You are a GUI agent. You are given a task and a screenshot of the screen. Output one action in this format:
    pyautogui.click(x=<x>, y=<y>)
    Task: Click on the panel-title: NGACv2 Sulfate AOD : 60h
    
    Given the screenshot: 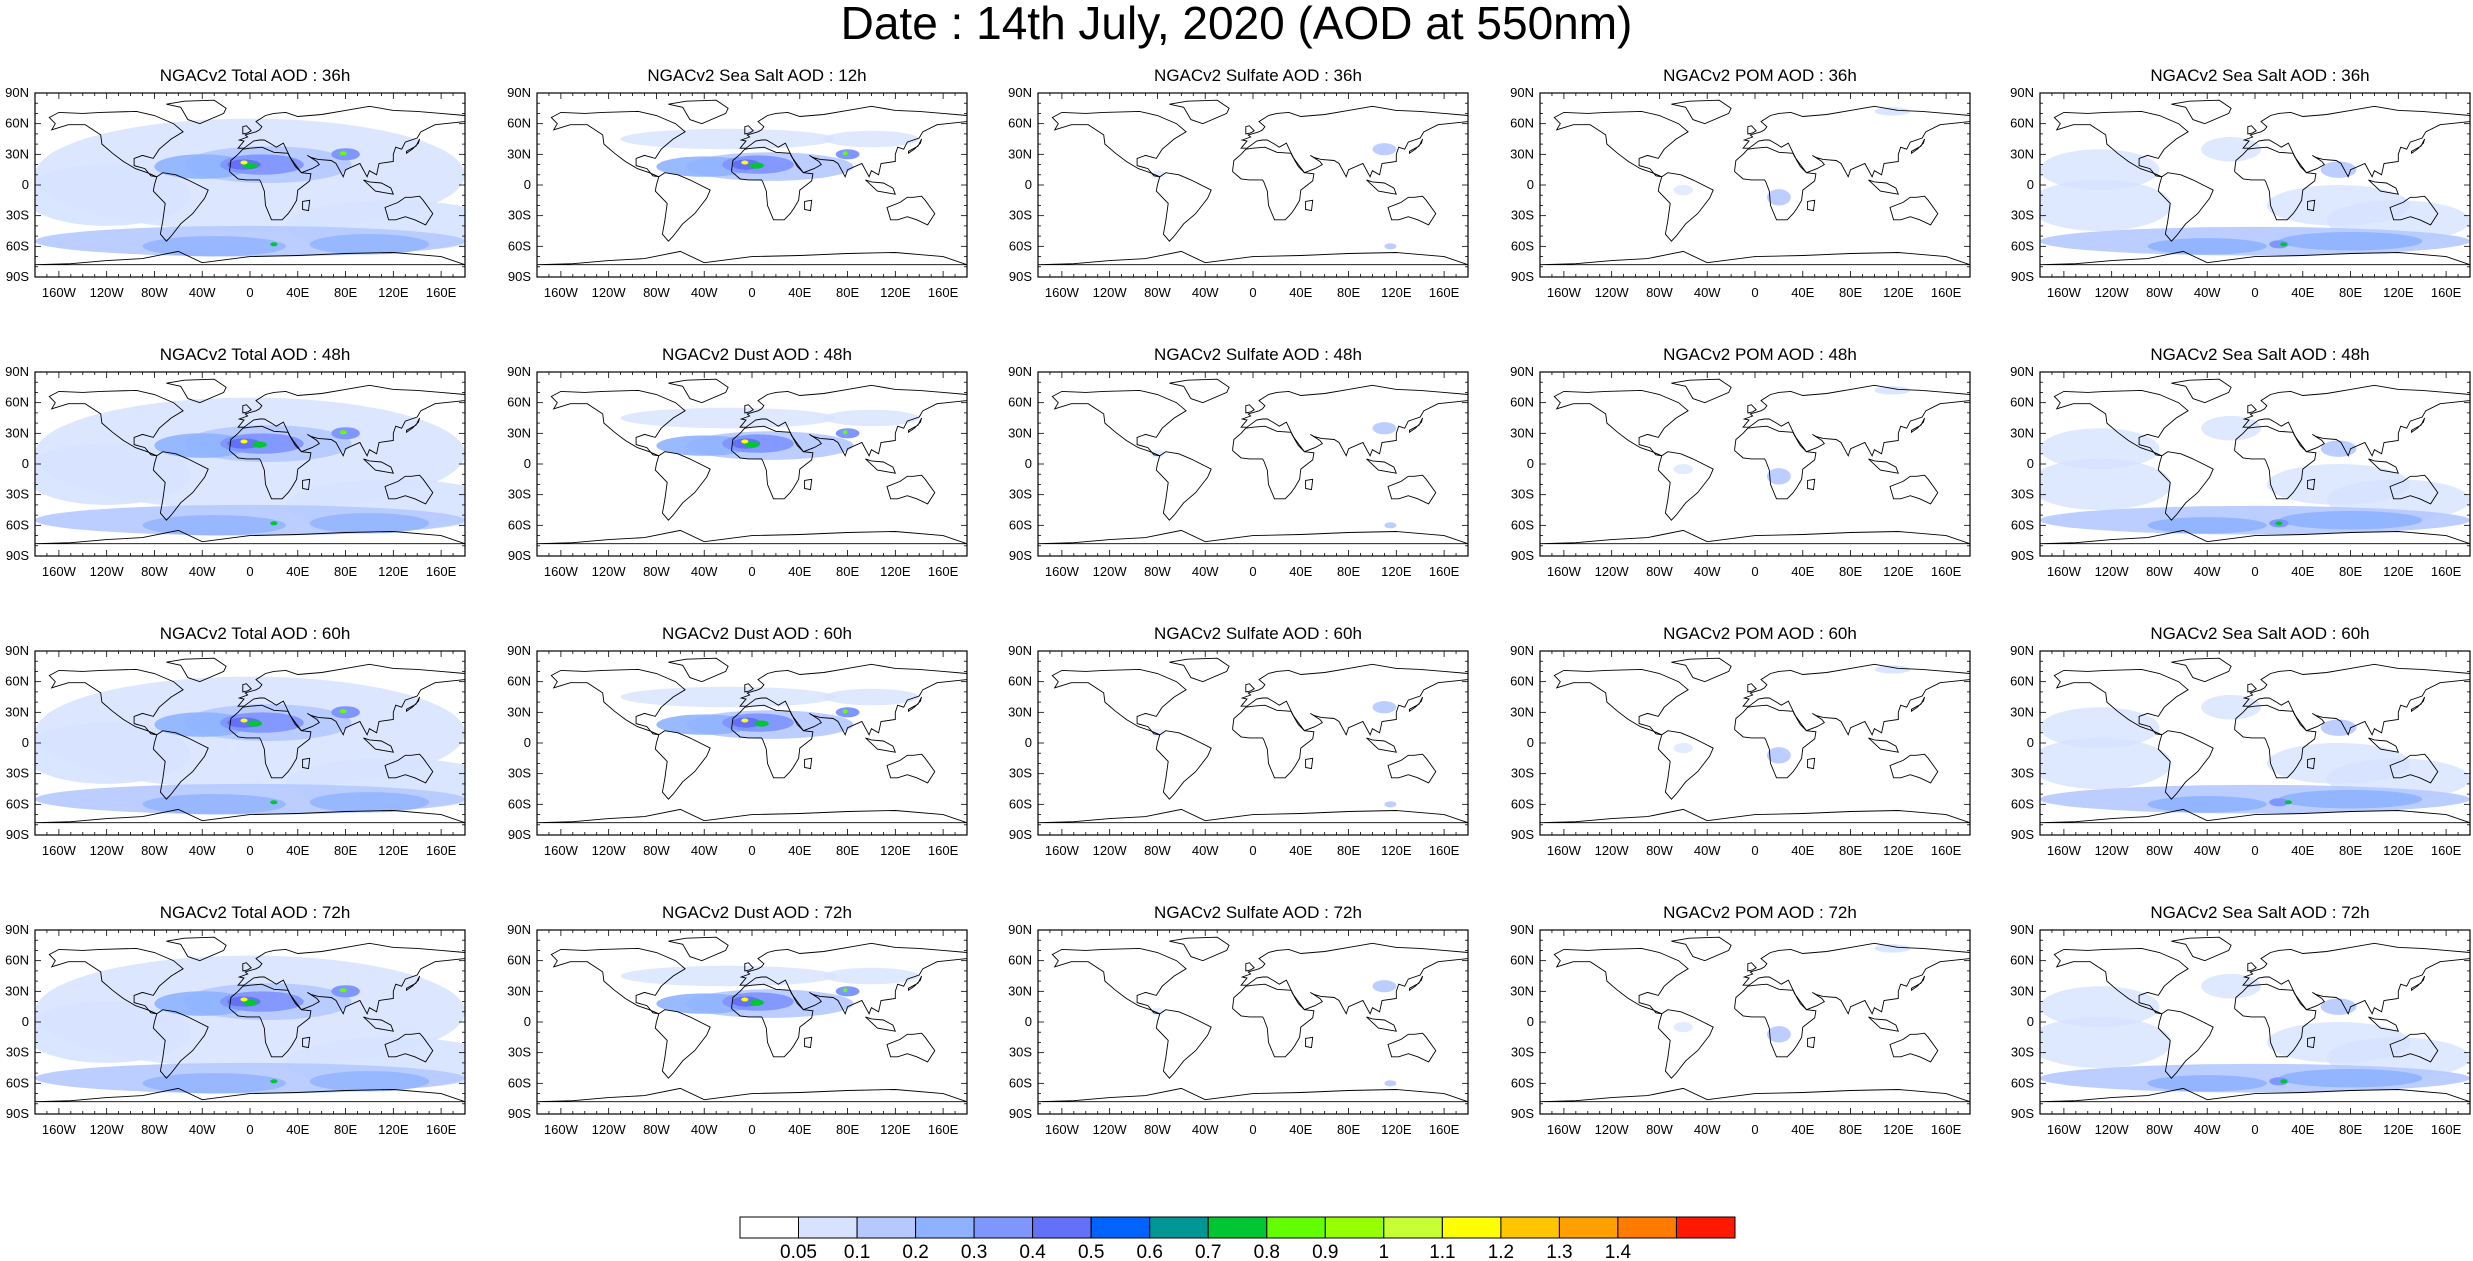 What is the action you would take?
    pyautogui.click(x=1258, y=633)
    